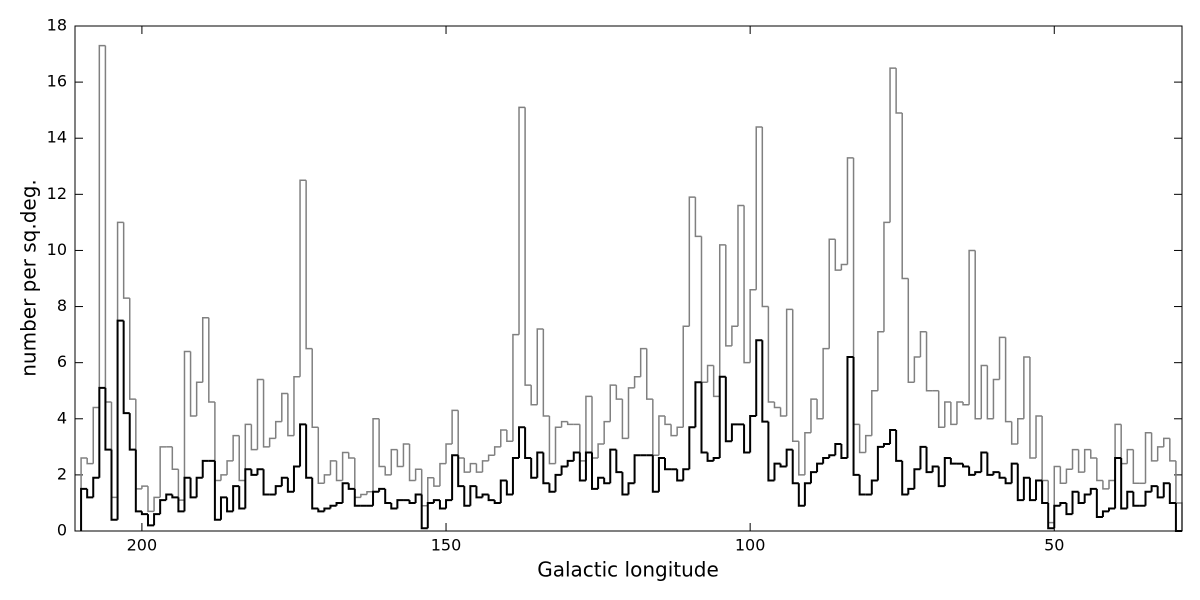 Image resolution: width=1200 pixels, height=600 pixels. I want to click on y-tick-label: 16, so click(57, 81).